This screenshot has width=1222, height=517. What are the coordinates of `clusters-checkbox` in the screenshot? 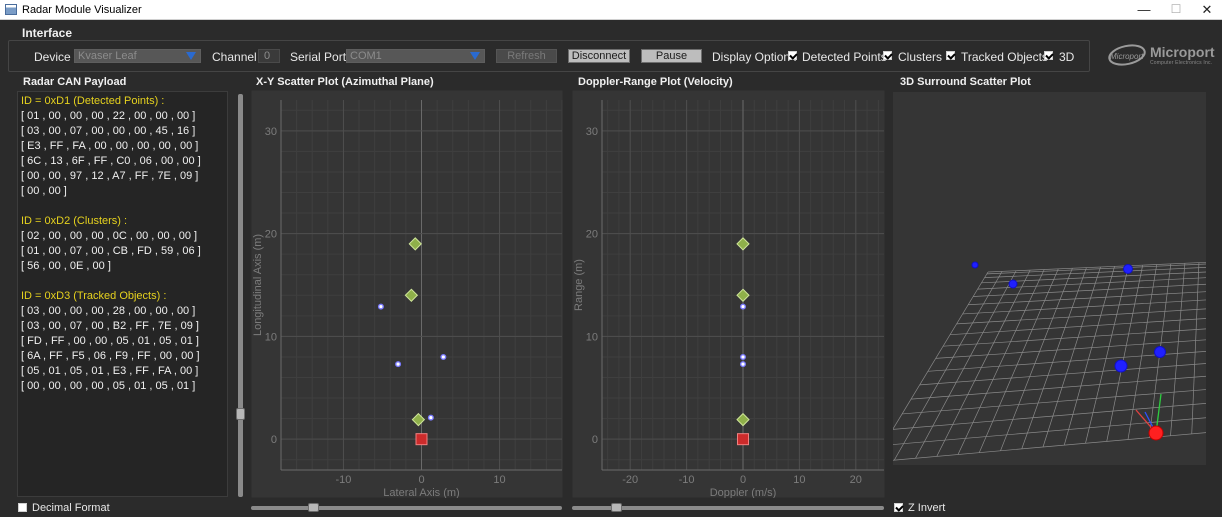 It's located at (887, 55).